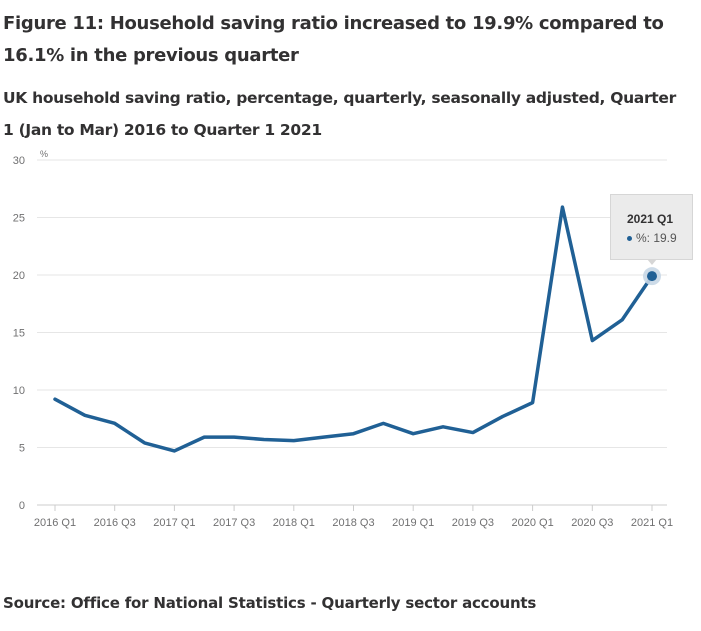 Image resolution: width=701 pixels, height=631 pixels. I want to click on tooltip: 2021 Q1 %: 19.9, so click(651, 227).